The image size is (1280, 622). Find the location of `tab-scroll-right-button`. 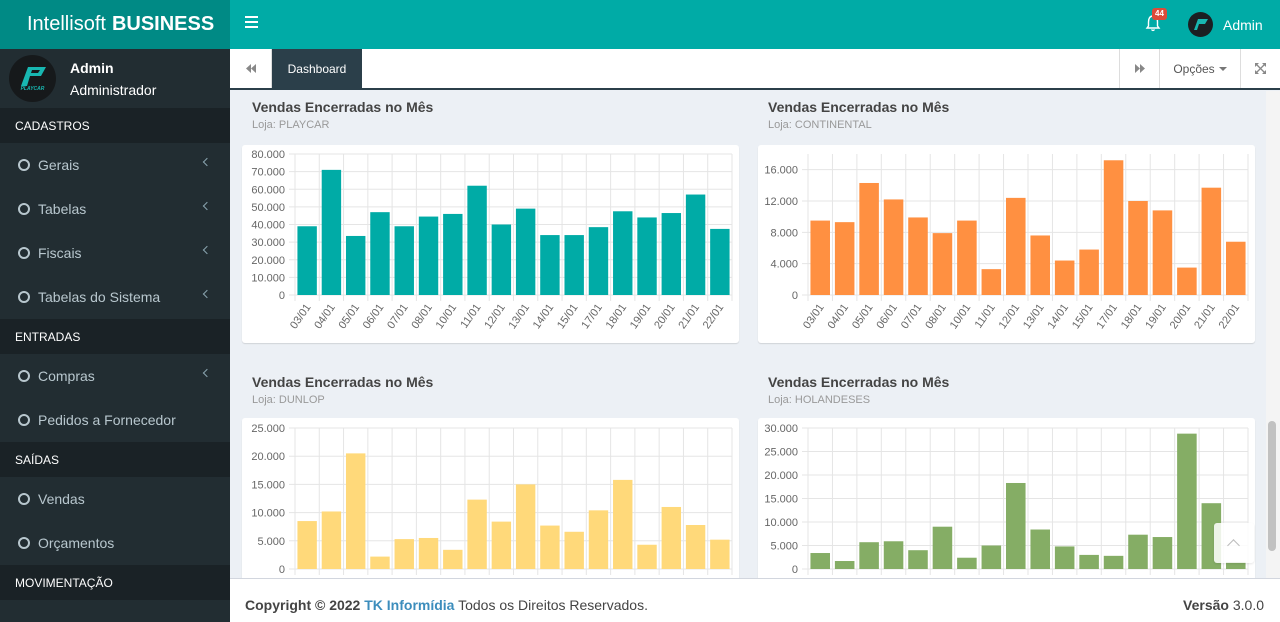

tab-scroll-right-button is located at coordinates (1139, 68).